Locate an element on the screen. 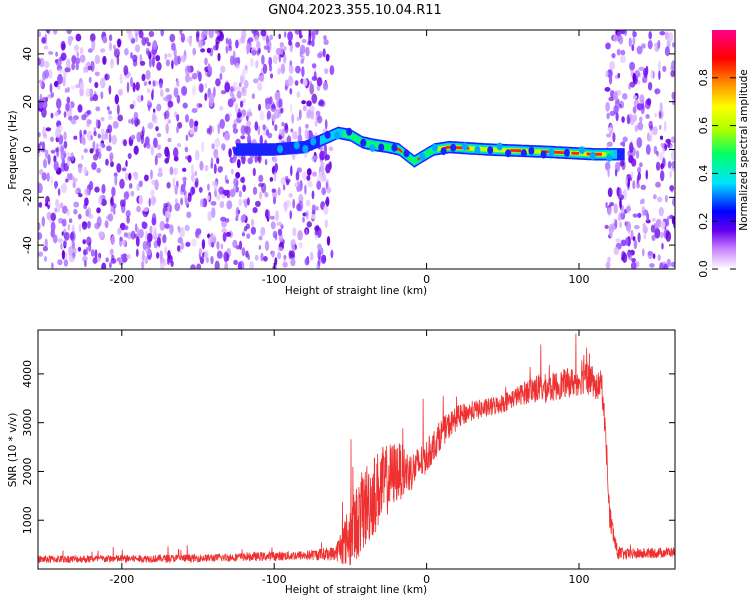  snr-xtick-label: 0 is located at coordinates (426, 579).